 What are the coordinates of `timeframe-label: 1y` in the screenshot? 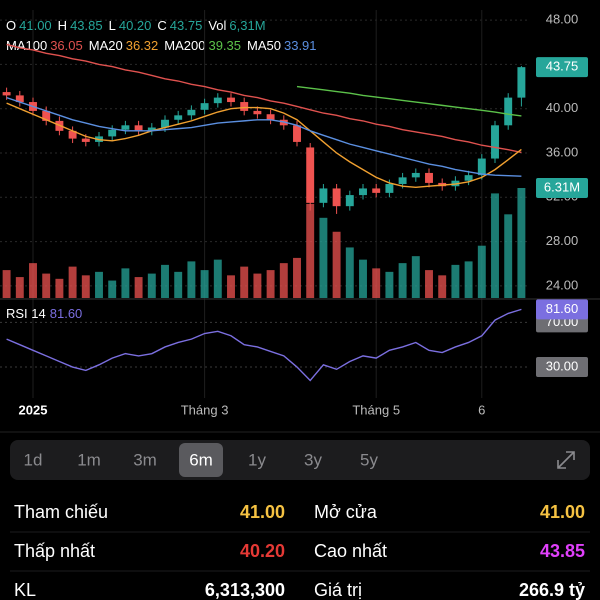 It's located at (257, 459).